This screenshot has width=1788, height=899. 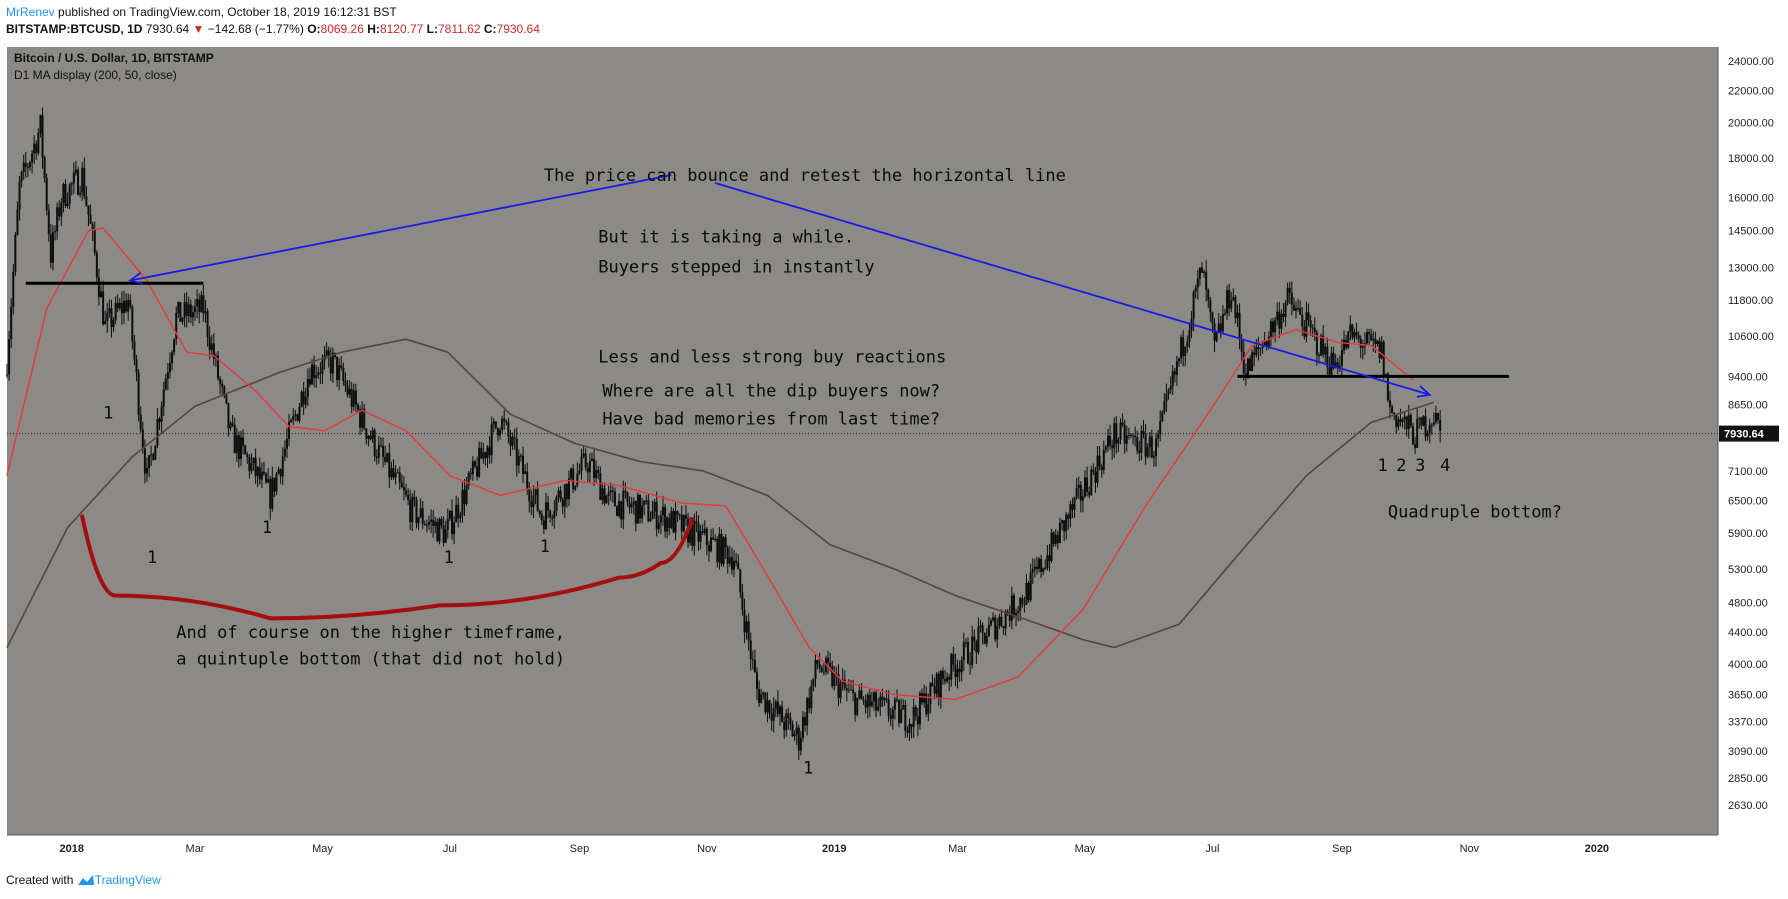 I want to click on price-tick-label: 11800.00, so click(x=1750, y=301).